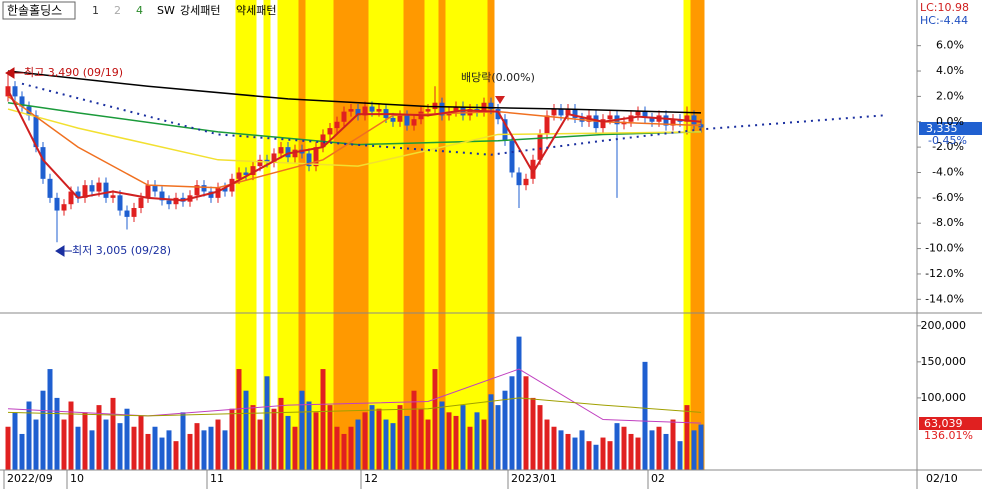 This screenshot has height=489, width=982. I want to click on header-item: SW, so click(166, 10).